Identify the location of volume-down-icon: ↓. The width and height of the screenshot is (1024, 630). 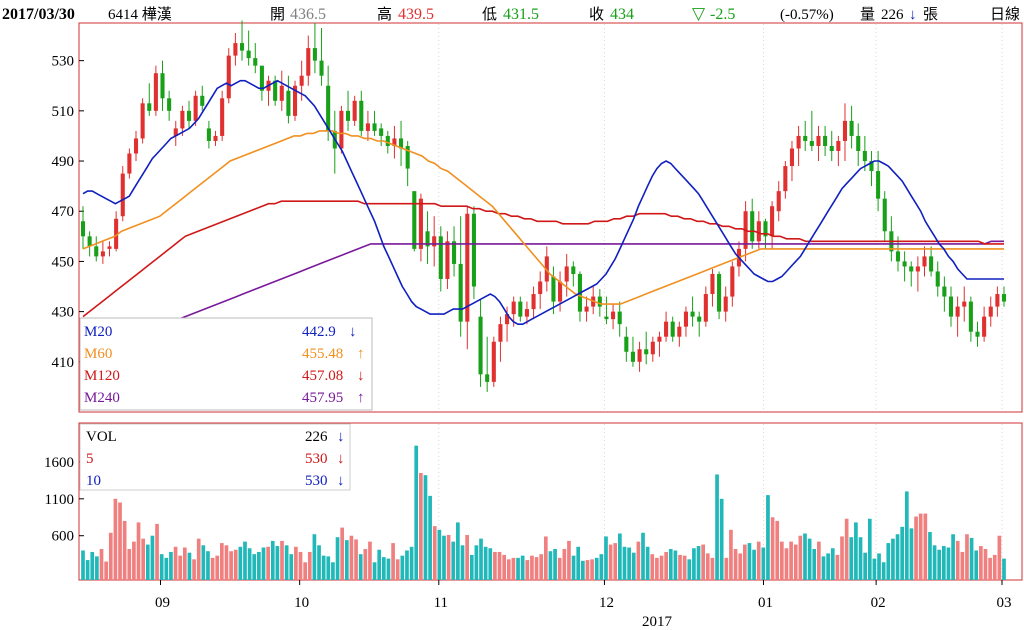
(913, 15).